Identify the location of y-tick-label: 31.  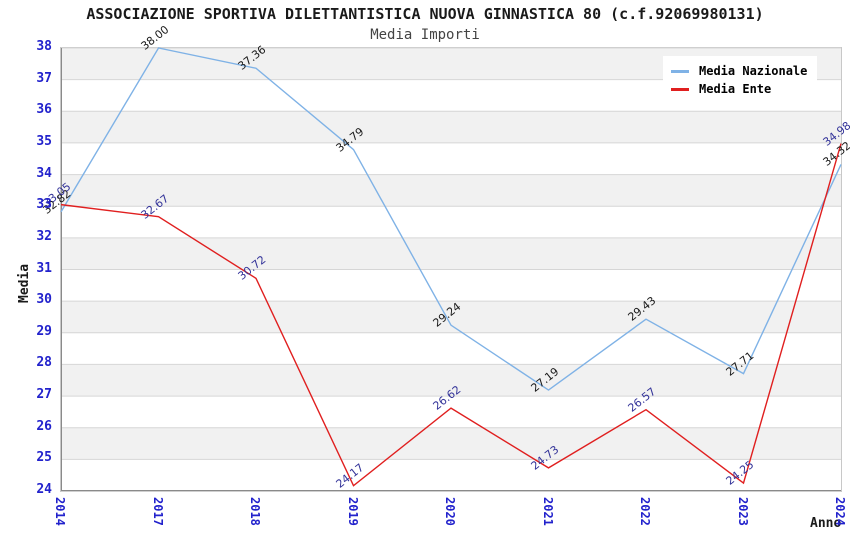
(44, 268).